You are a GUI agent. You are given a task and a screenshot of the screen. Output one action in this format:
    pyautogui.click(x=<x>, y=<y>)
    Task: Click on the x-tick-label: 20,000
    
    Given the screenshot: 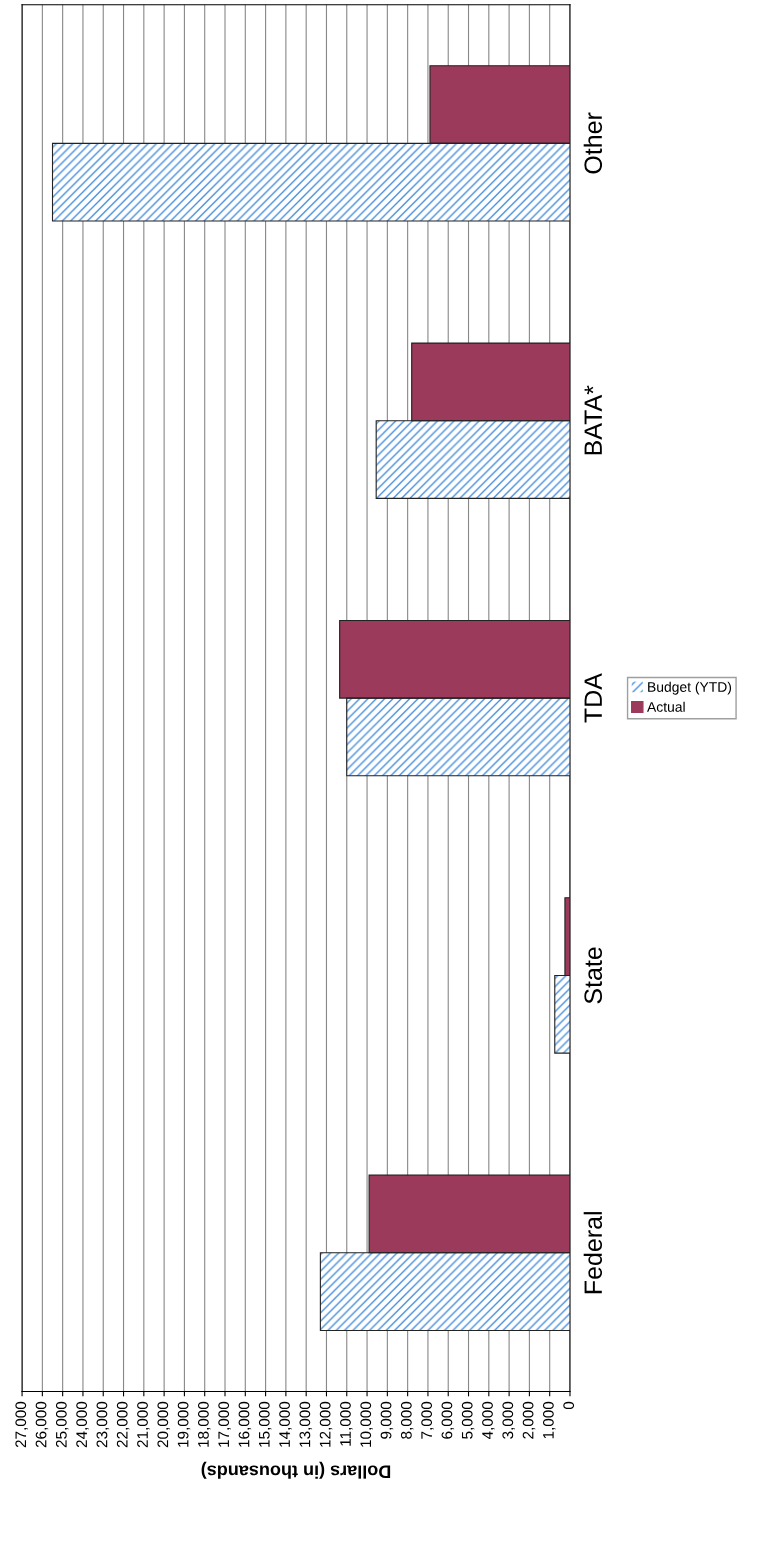 What is the action you would take?
    pyautogui.click(x=164, y=1424)
    